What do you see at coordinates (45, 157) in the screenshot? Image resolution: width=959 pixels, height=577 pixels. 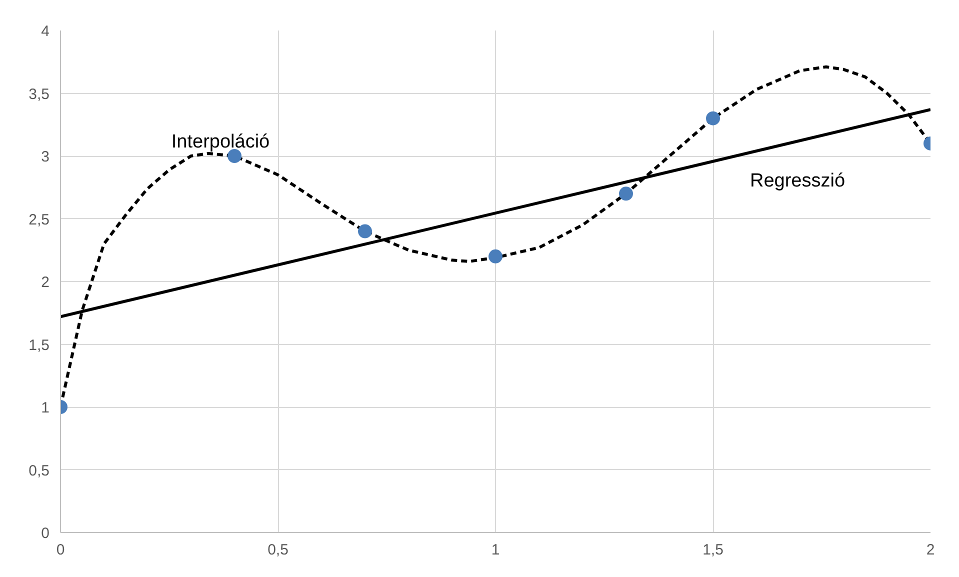 I see `y-tick-label: 3` at bounding box center [45, 157].